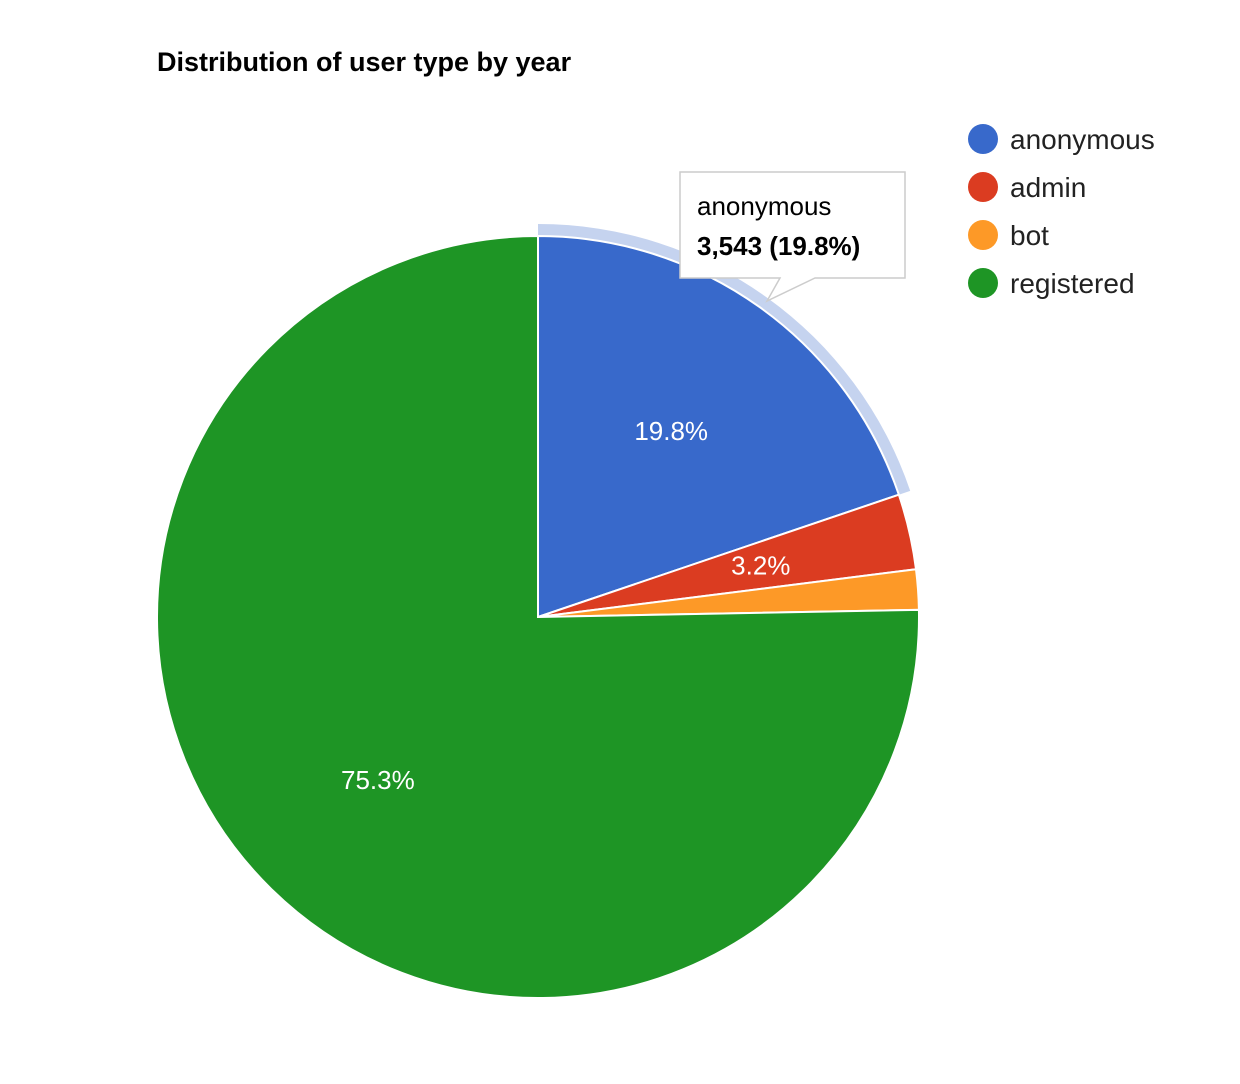 The image size is (1240, 1084). Describe the element at coordinates (1048, 187) in the screenshot. I see `legend-label-admin: admin` at that location.